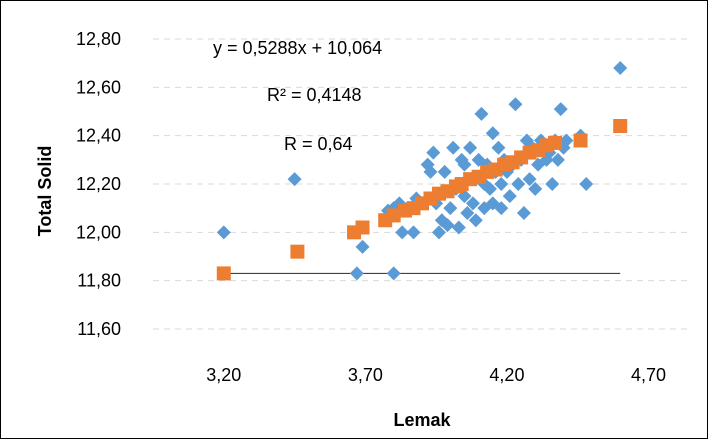 The height and width of the screenshot is (439, 708). What do you see at coordinates (365, 375) in the screenshot?
I see `x-tick-label: 3,70` at bounding box center [365, 375].